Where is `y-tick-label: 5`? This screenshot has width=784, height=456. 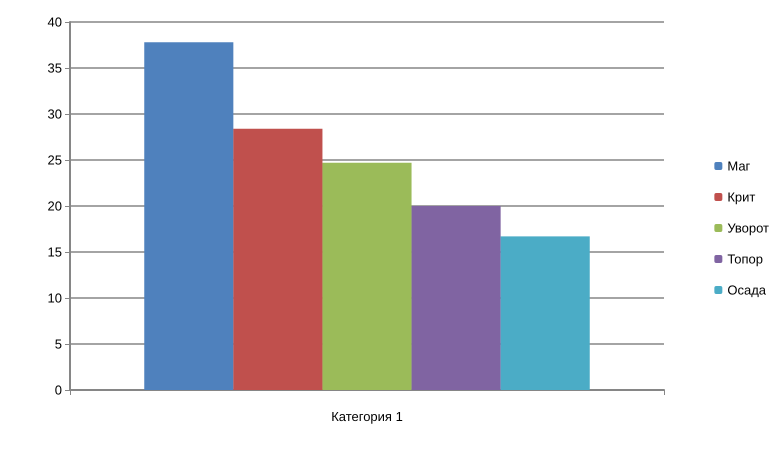
y-tick-label: 5 is located at coordinates (58, 344).